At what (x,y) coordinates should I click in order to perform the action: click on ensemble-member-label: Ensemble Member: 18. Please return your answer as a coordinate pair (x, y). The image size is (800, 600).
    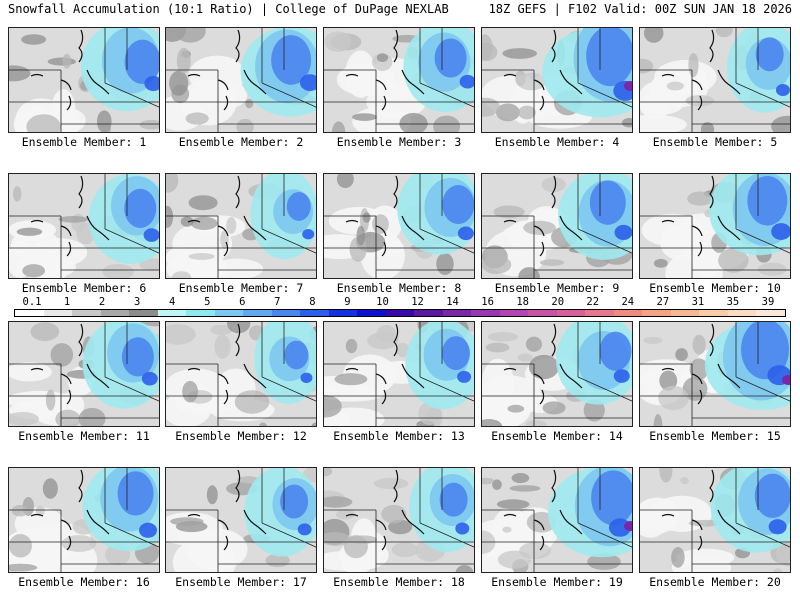
    Looking at the image, I should click on (399, 582).